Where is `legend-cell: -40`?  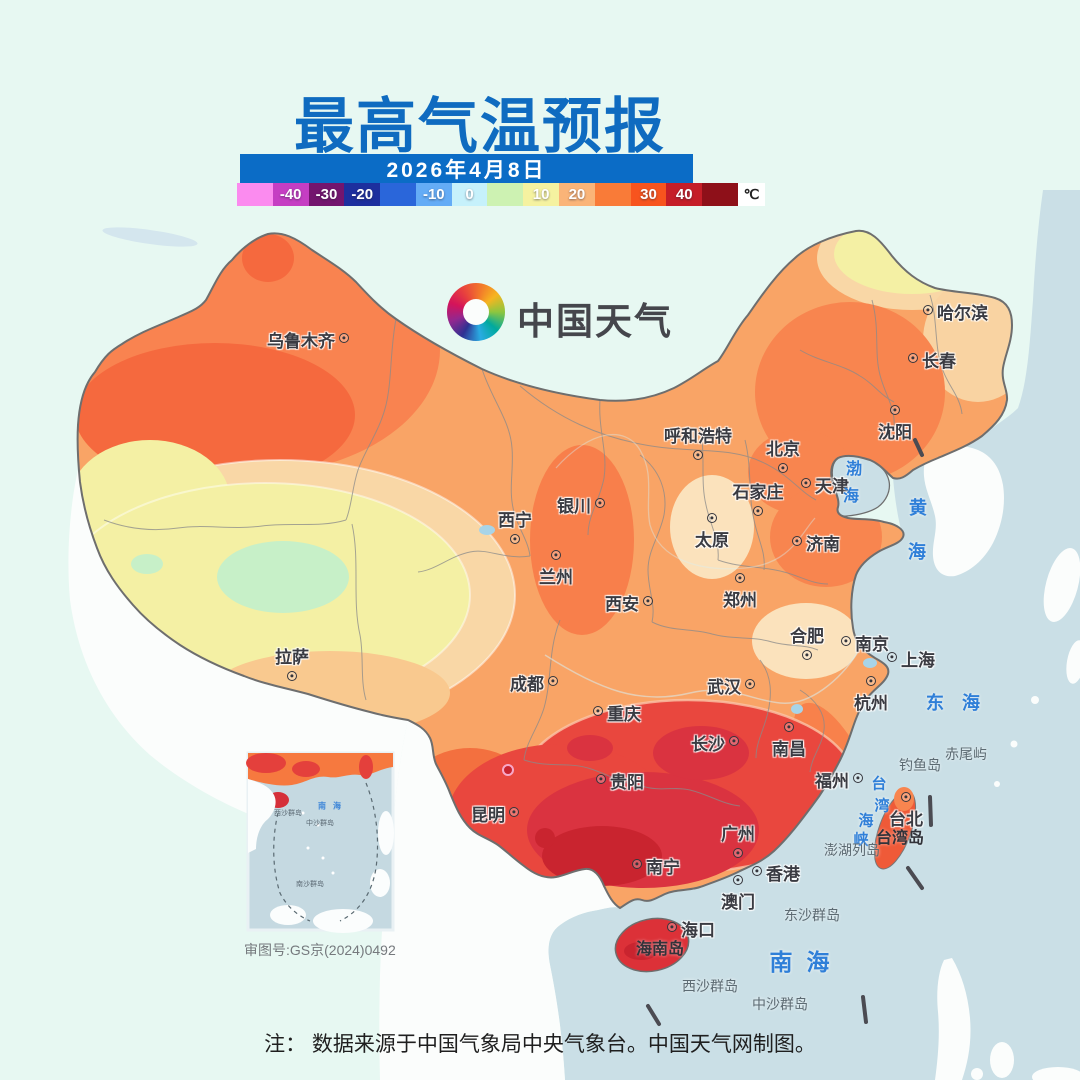 legend-cell: -40 is located at coordinates (290, 194).